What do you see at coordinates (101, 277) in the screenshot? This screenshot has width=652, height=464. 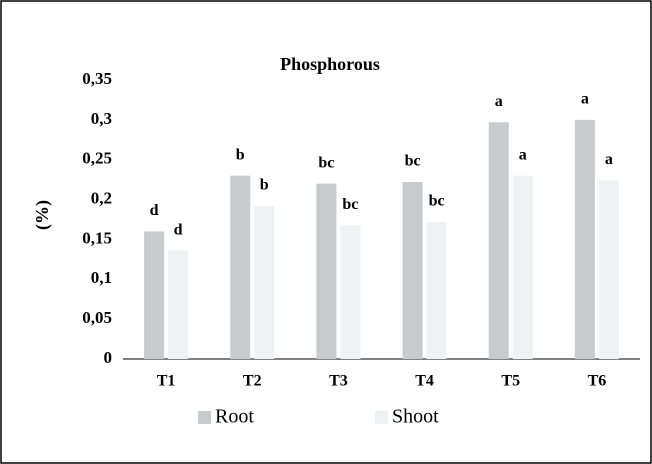 I see `y-tick-label: 0,1` at bounding box center [101, 277].